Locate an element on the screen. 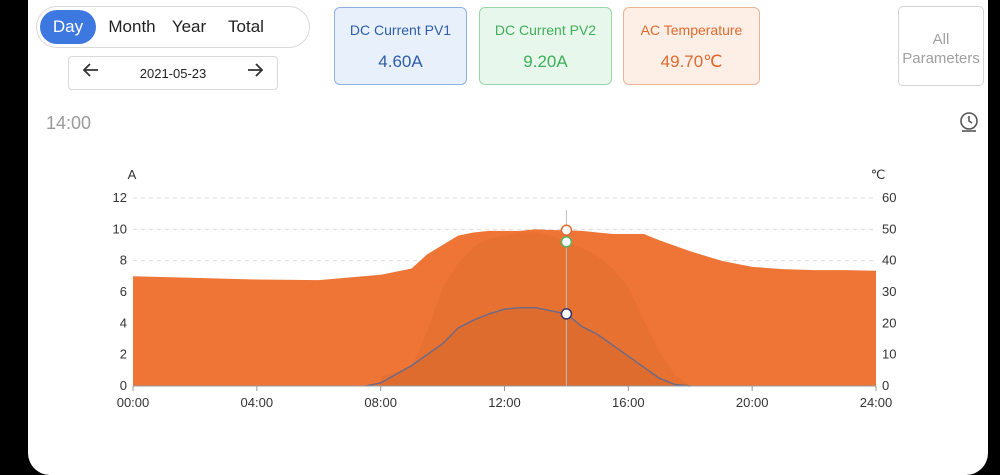 This screenshot has width=1000, height=475. x-tick-label: 00:00 is located at coordinates (133, 402).